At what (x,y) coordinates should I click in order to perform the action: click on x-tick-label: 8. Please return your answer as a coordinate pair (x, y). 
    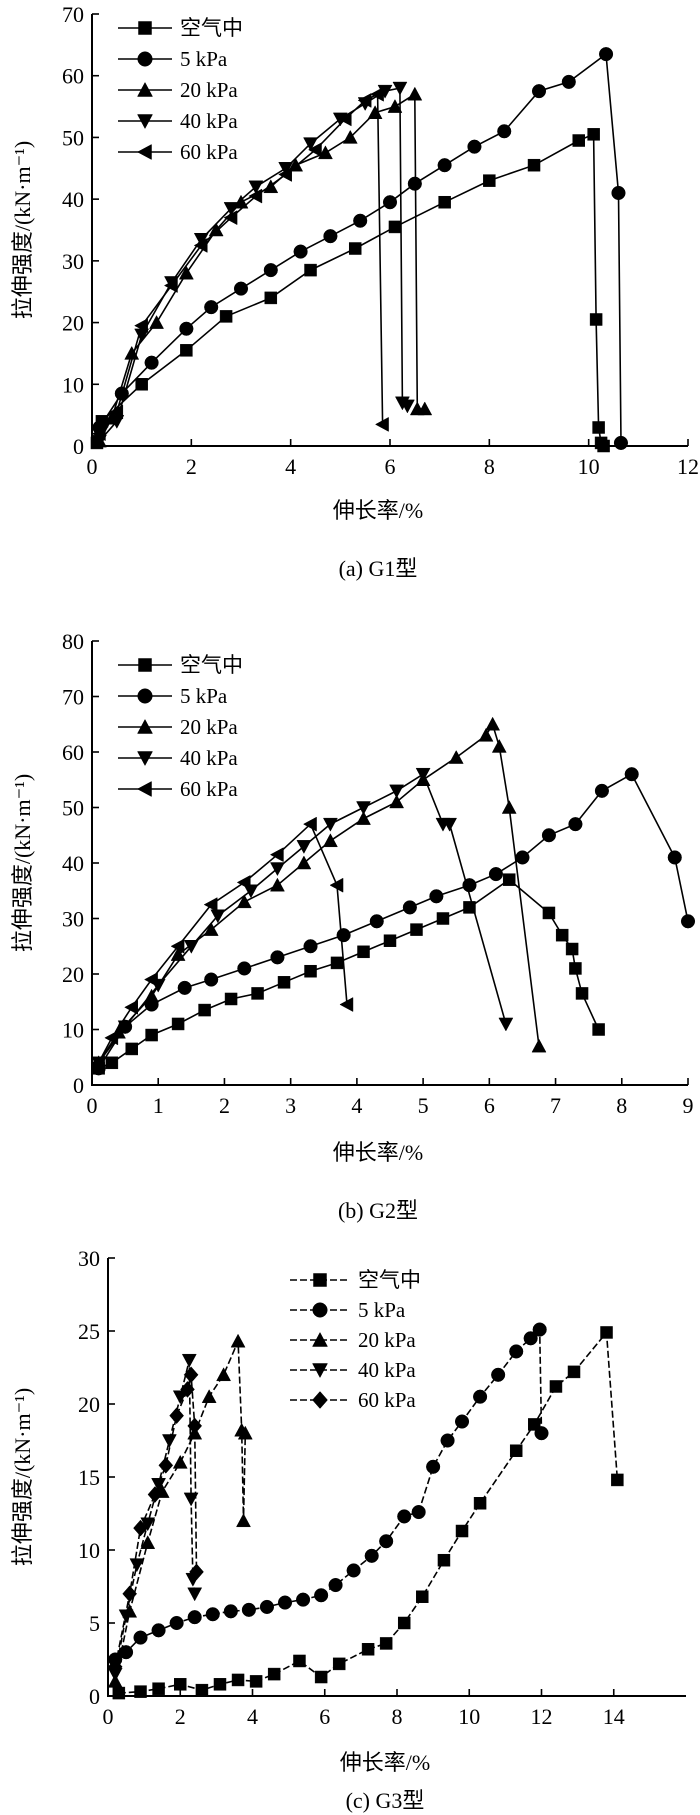
    Looking at the image, I should click on (489, 466).